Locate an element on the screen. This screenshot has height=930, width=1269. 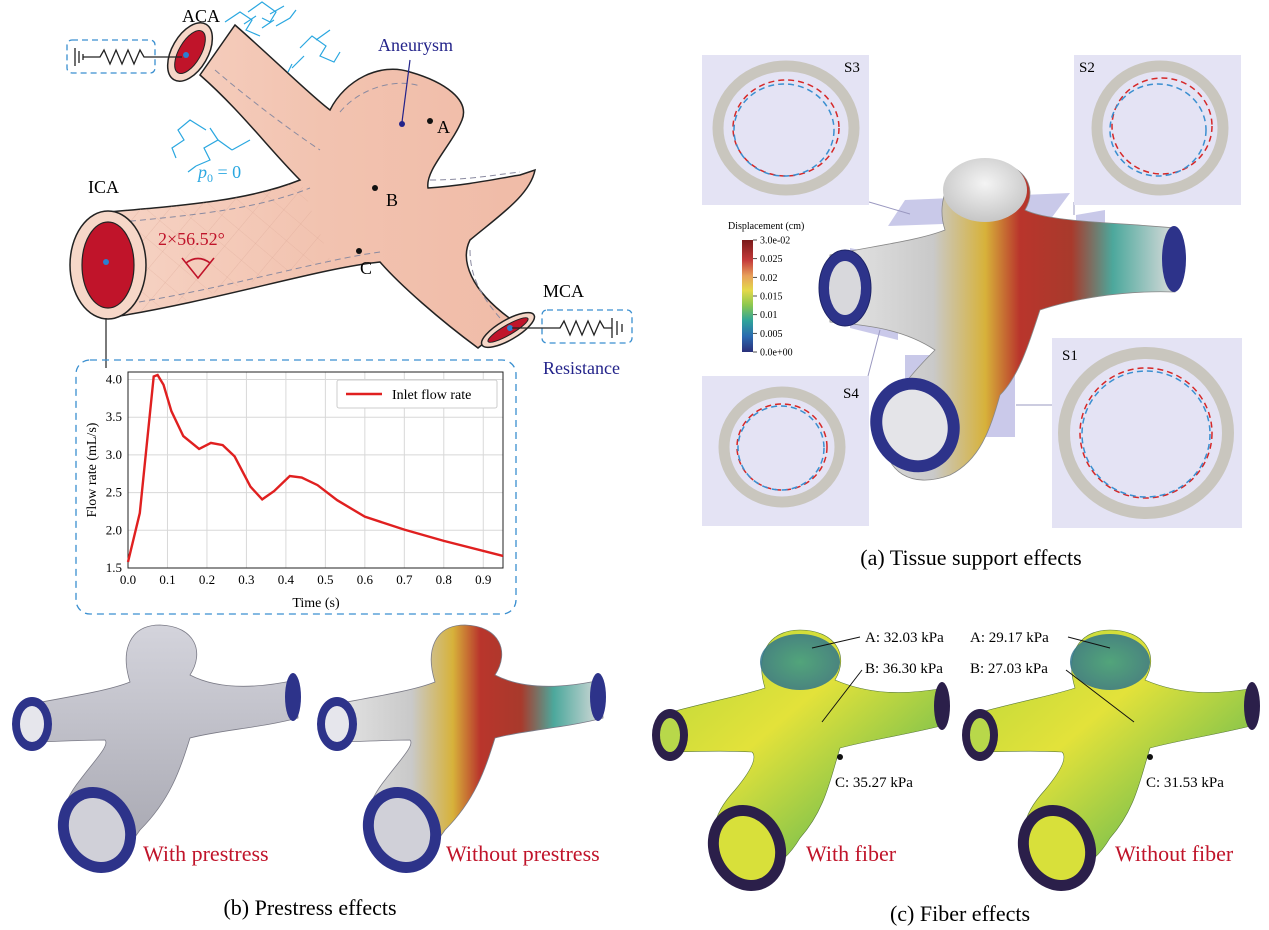
x-tick-label: 0.6 is located at coordinates (365, 579).